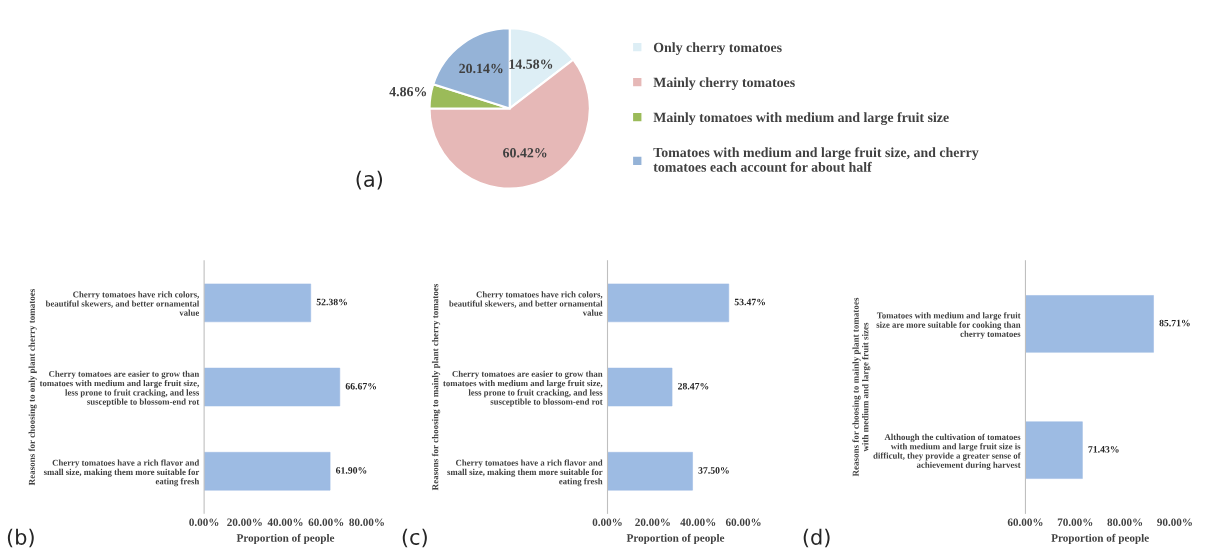  What do you see at coordinates (331, 302) in the screenshot?
I see `data-label: 52.38%` at bounding box center [331, 302].